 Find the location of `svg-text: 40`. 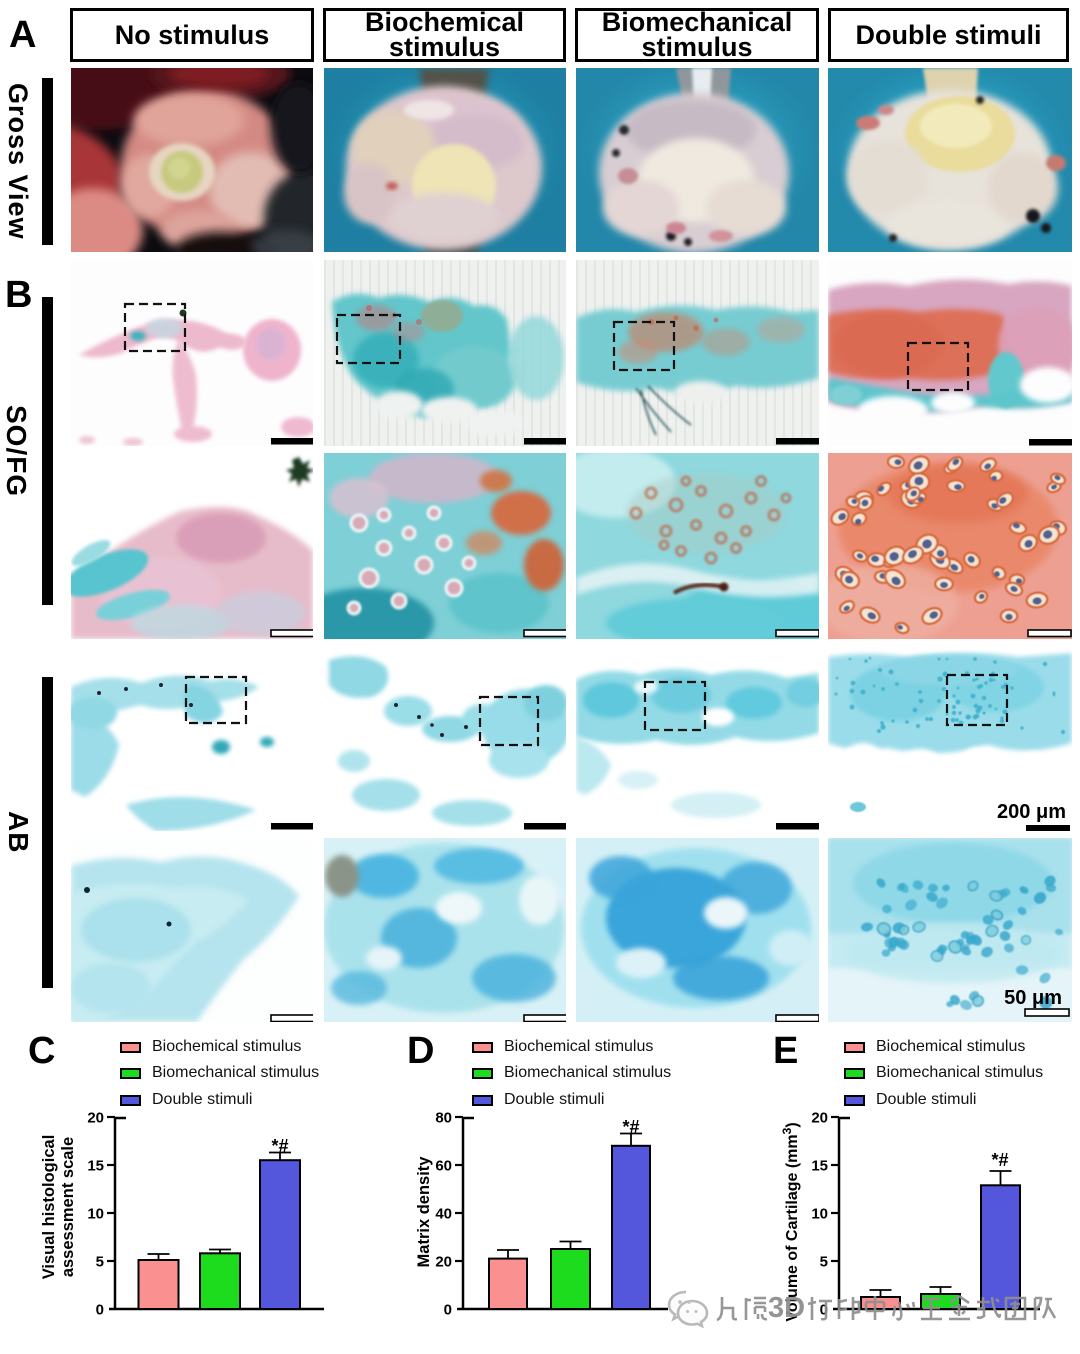

svg-text: 40 is located at coordinates (443, 1214).